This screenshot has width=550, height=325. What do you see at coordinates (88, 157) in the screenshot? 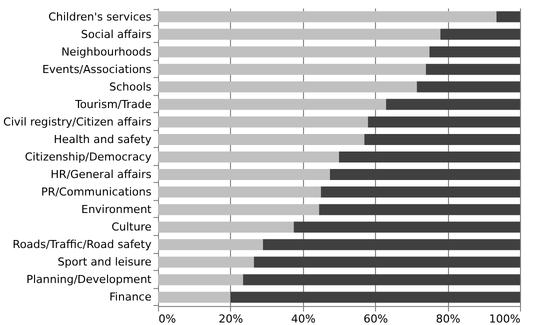
I see `y-tick-label: Citizenship/Democracy` at bounding box center [88, 157].